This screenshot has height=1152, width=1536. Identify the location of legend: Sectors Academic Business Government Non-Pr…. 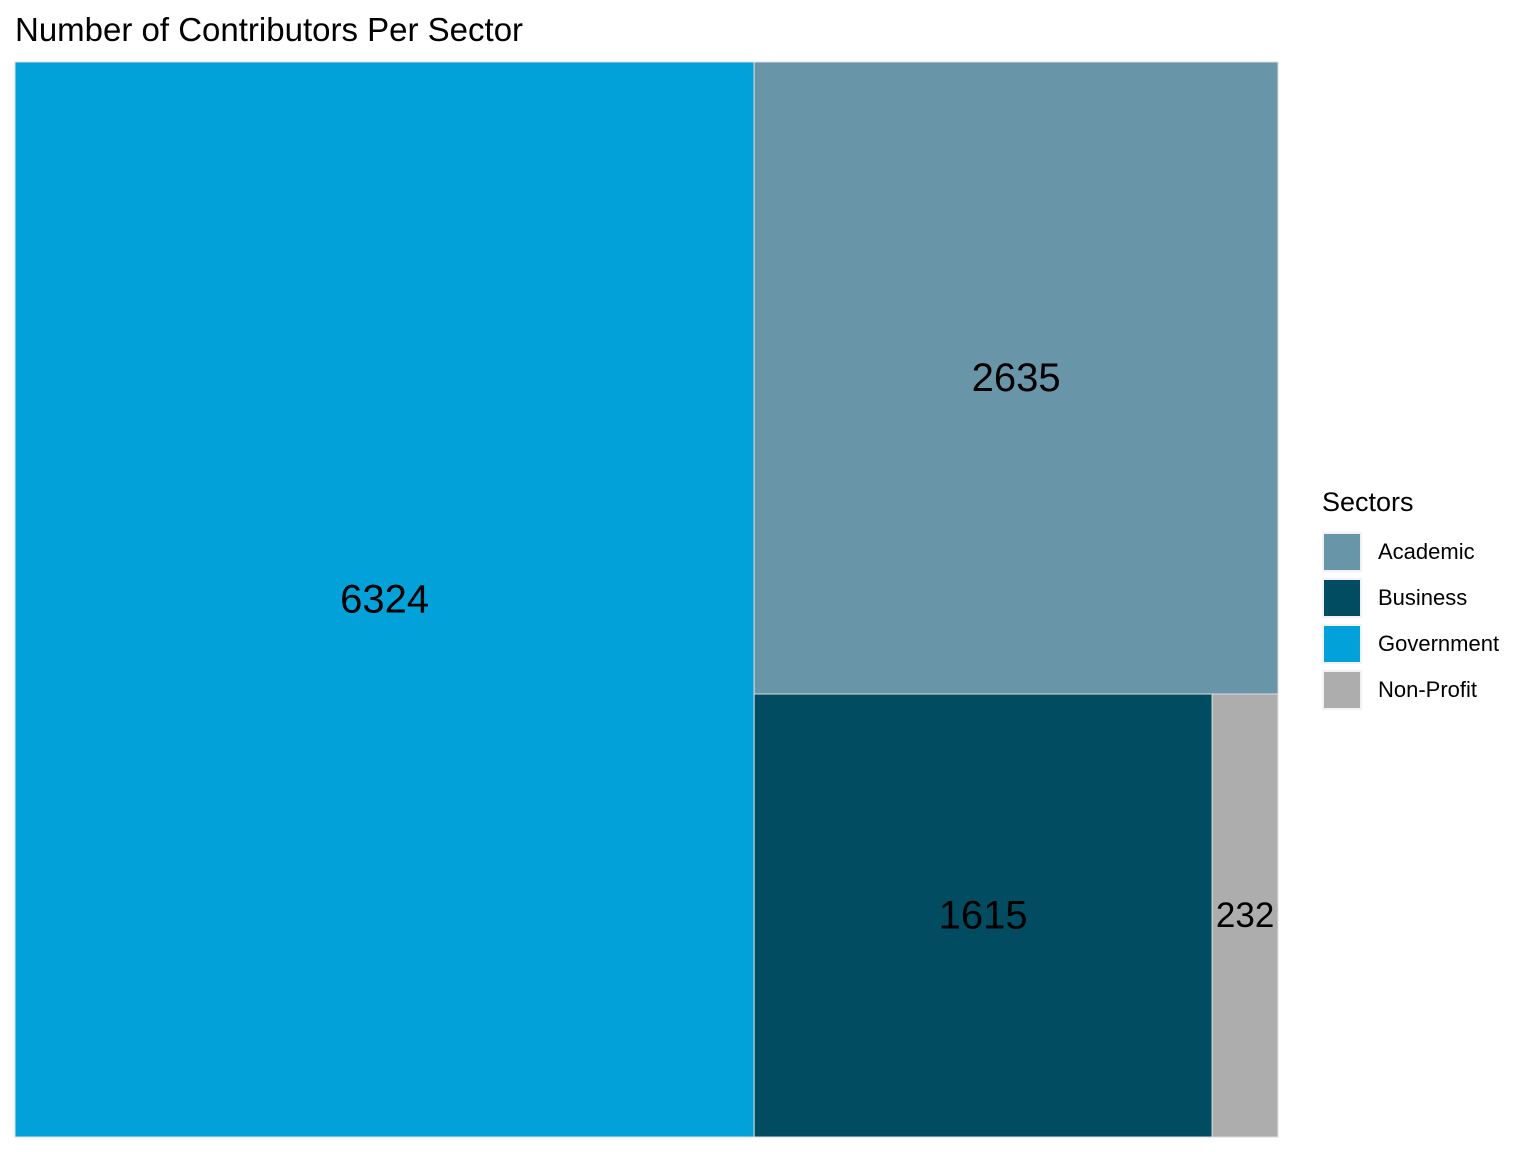
(1422, 599).